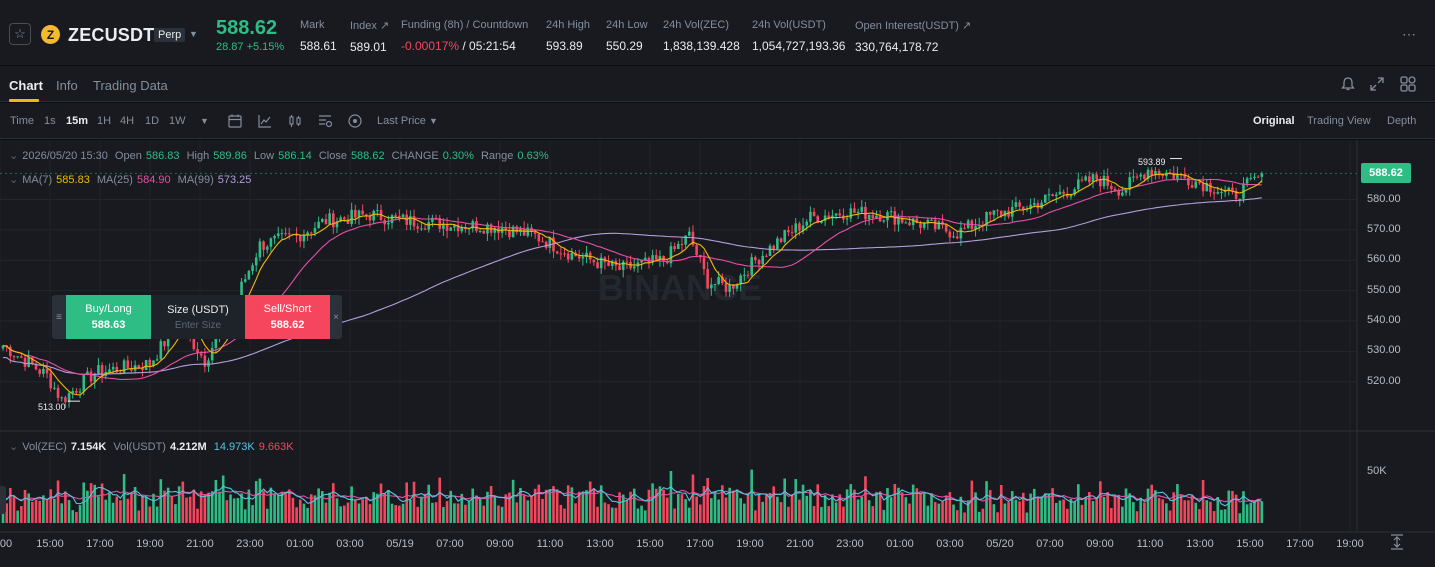  I want to click on expand-icon, so click(1377, 84).